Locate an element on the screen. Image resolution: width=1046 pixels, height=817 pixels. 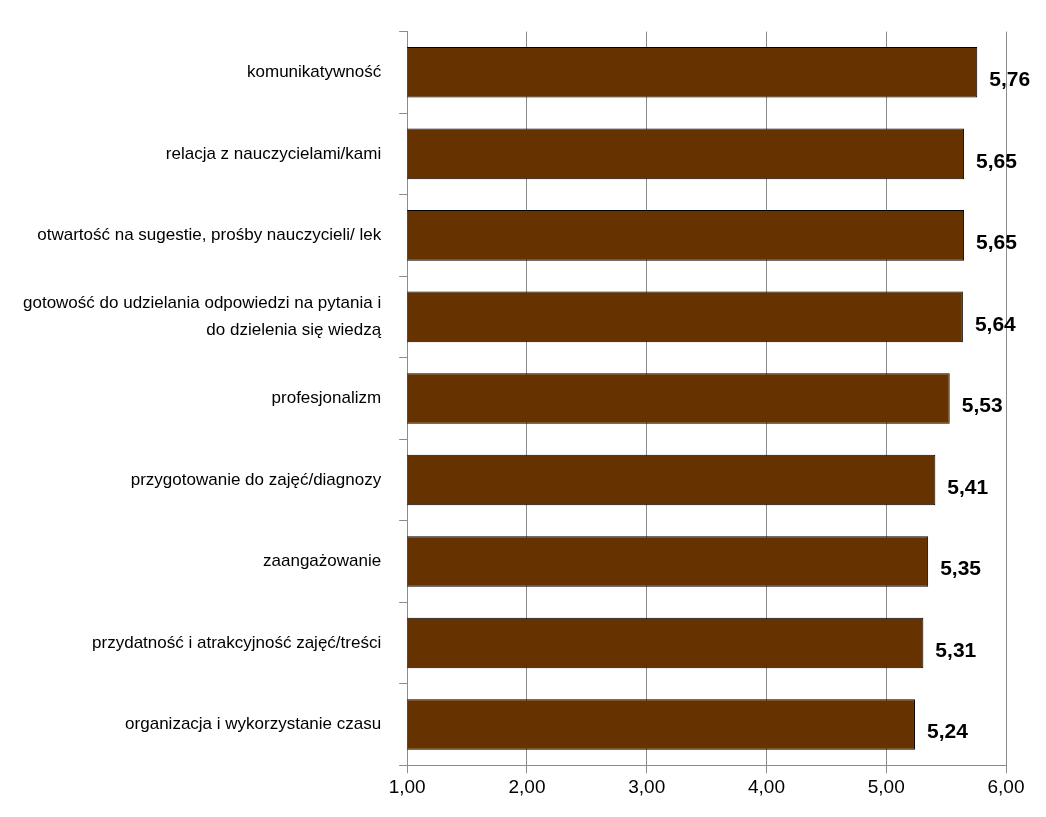
data-label: 5,76 is located at coordinates (1010, 79).